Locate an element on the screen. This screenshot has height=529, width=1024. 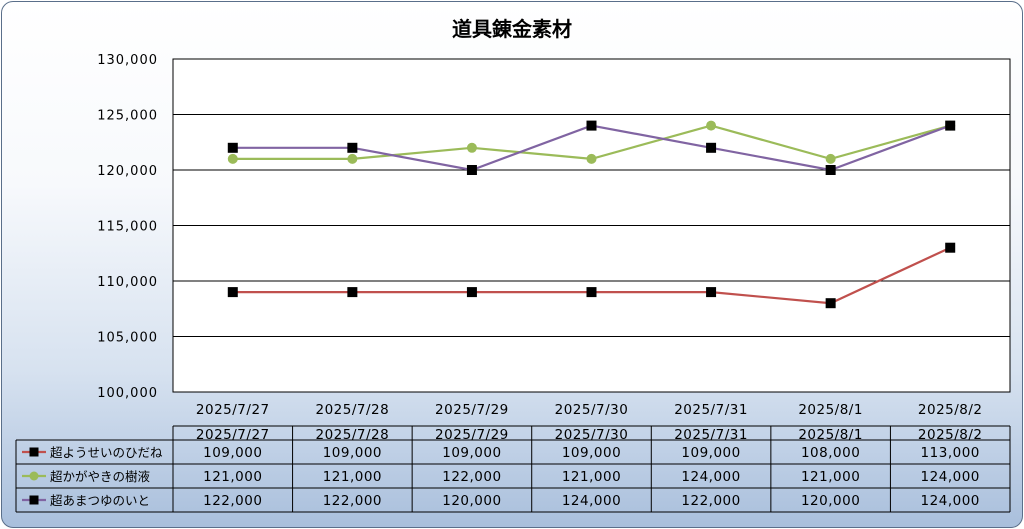
data-label: 113,000 is located at coordinates (950, 453).